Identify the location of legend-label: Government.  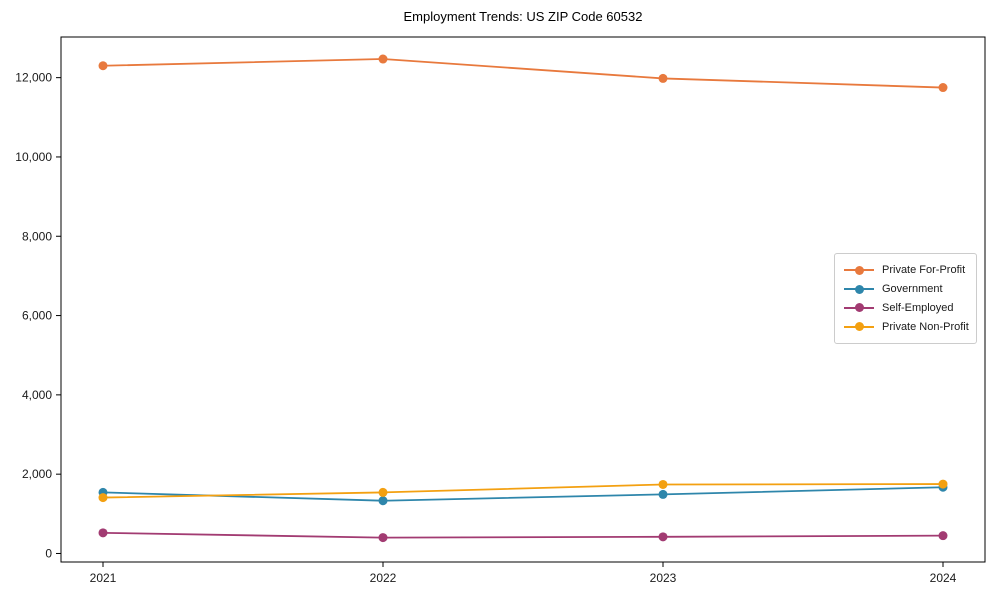
(912, 289).